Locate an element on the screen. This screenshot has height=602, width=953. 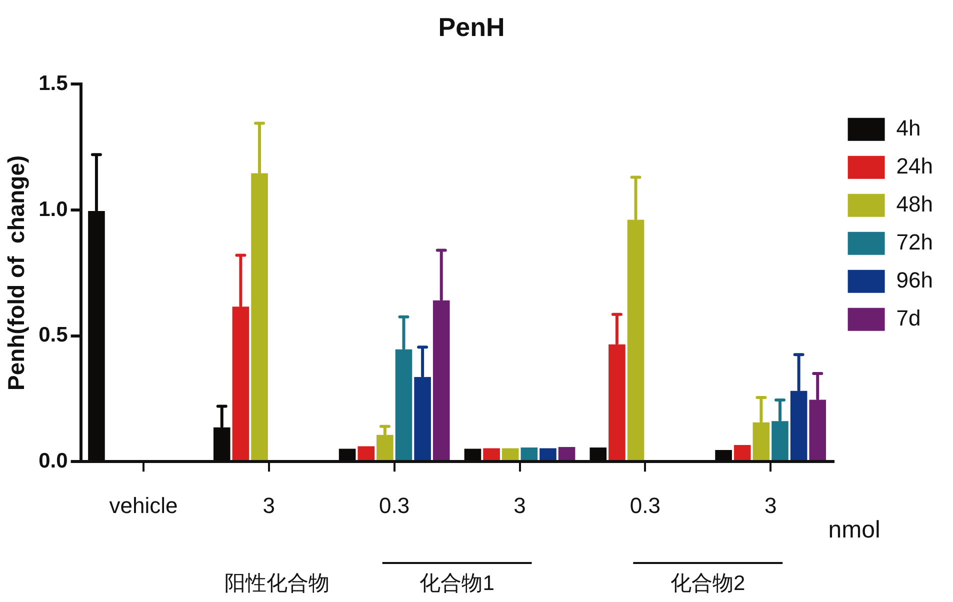
text: 化合物1 is located at coordinates (457, 583).